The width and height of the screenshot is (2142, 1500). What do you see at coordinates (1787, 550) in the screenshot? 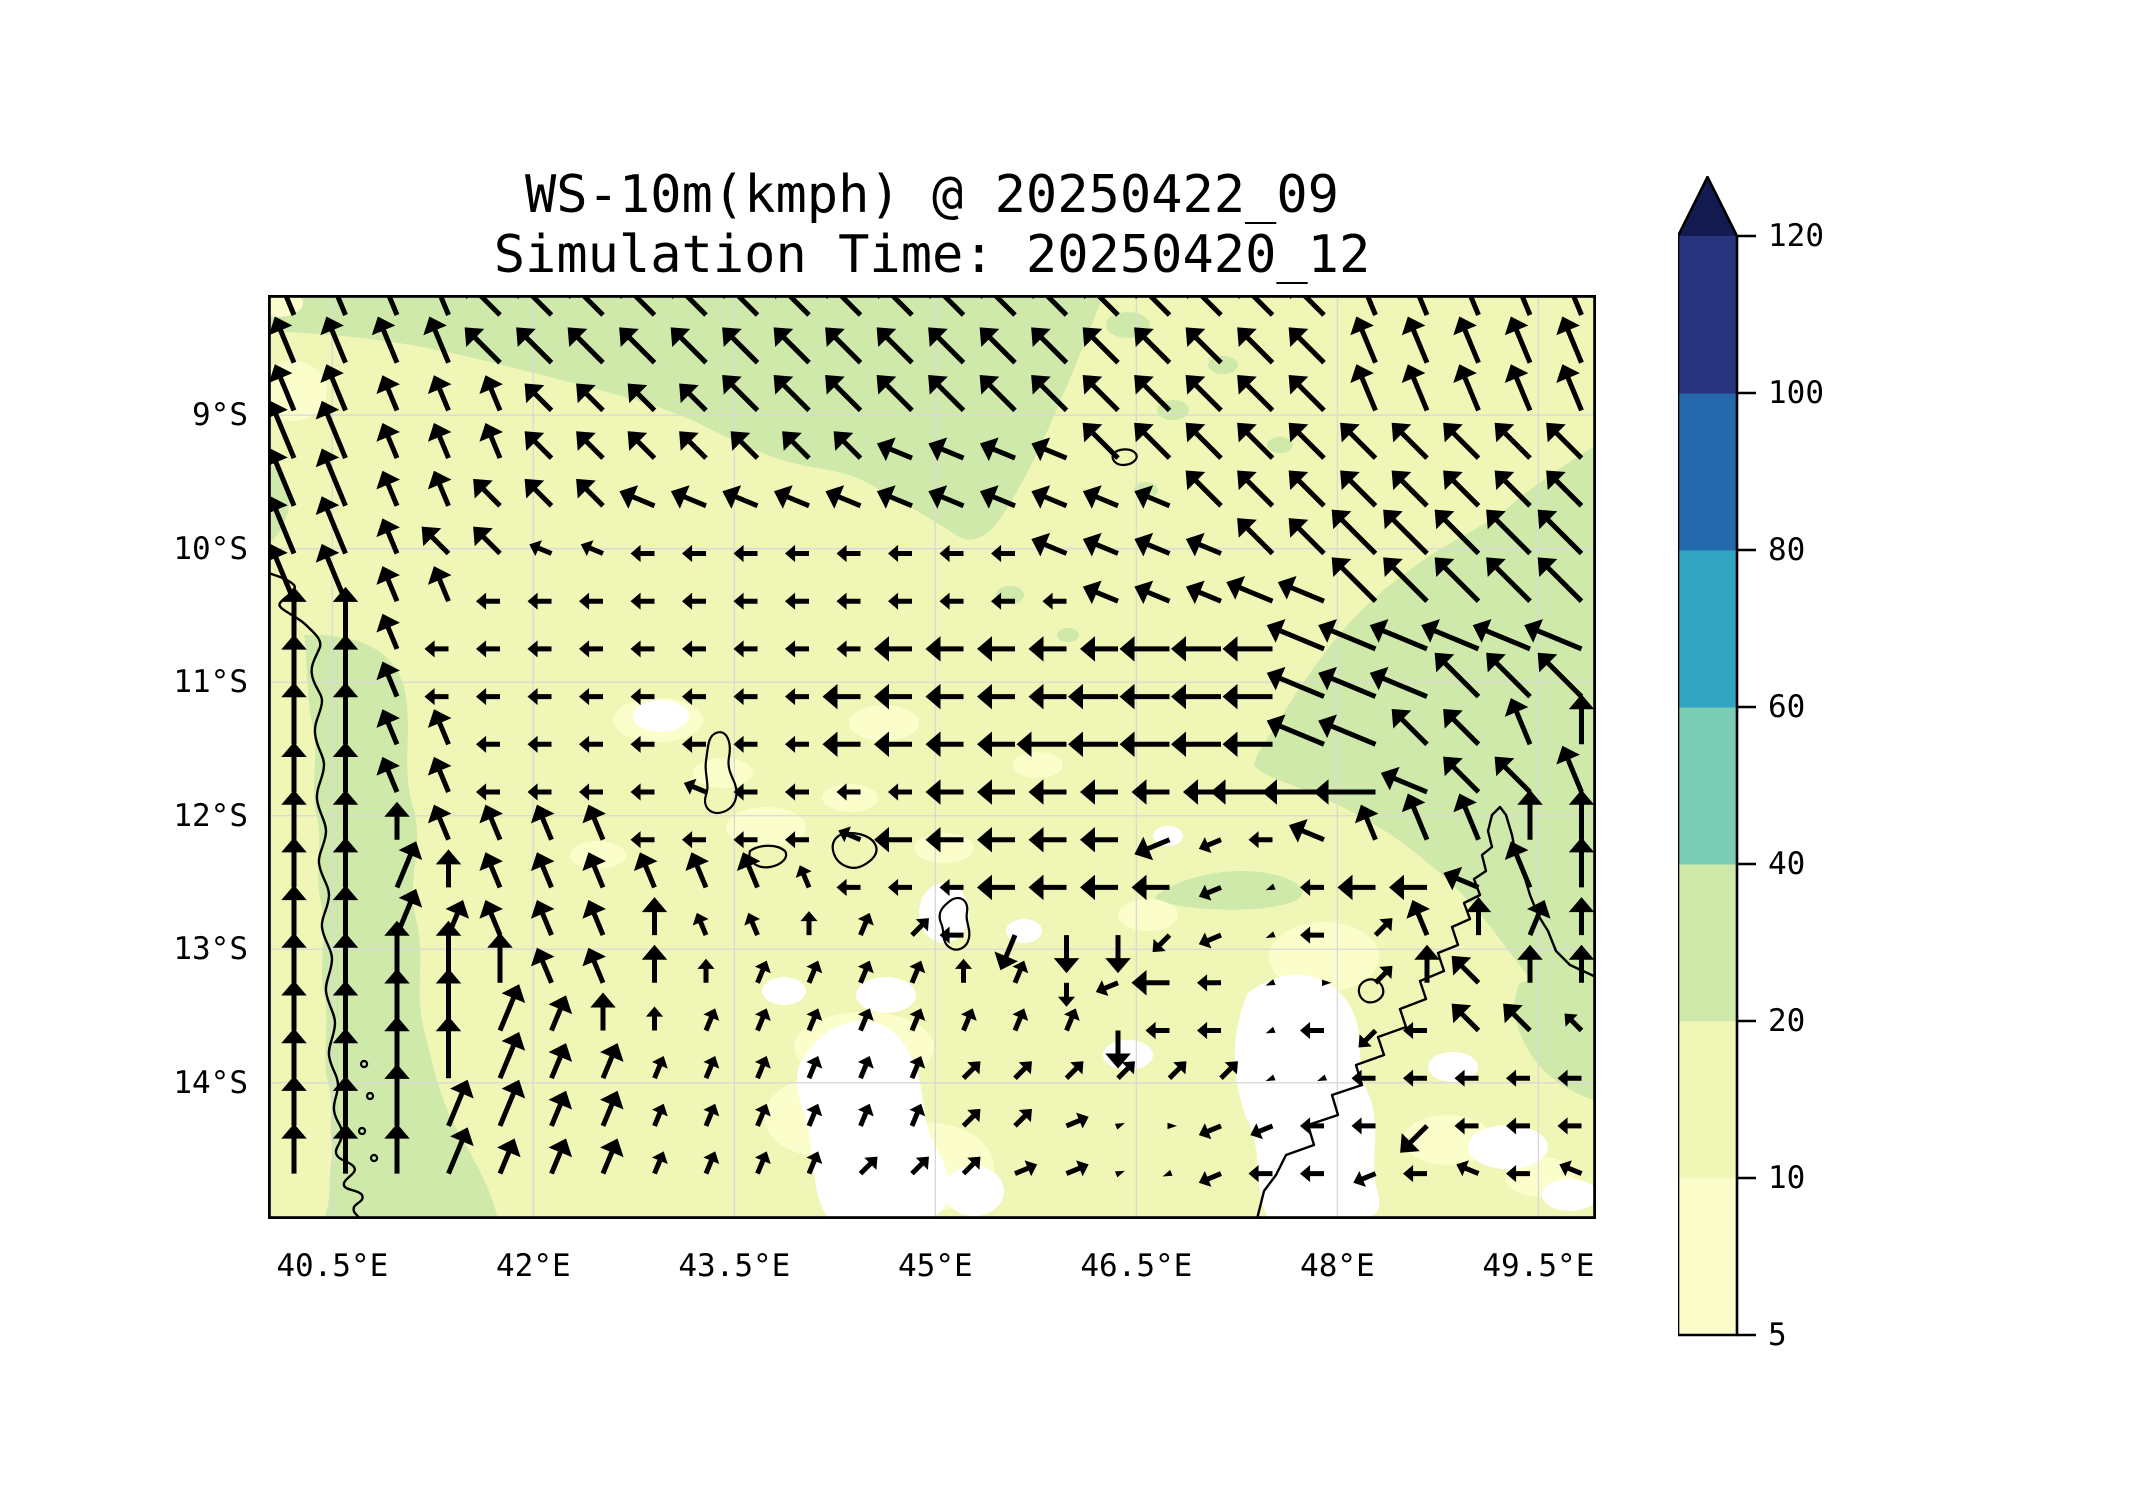
I see `colorbar-tick-label: 80` at bounding box center [1787, 550].